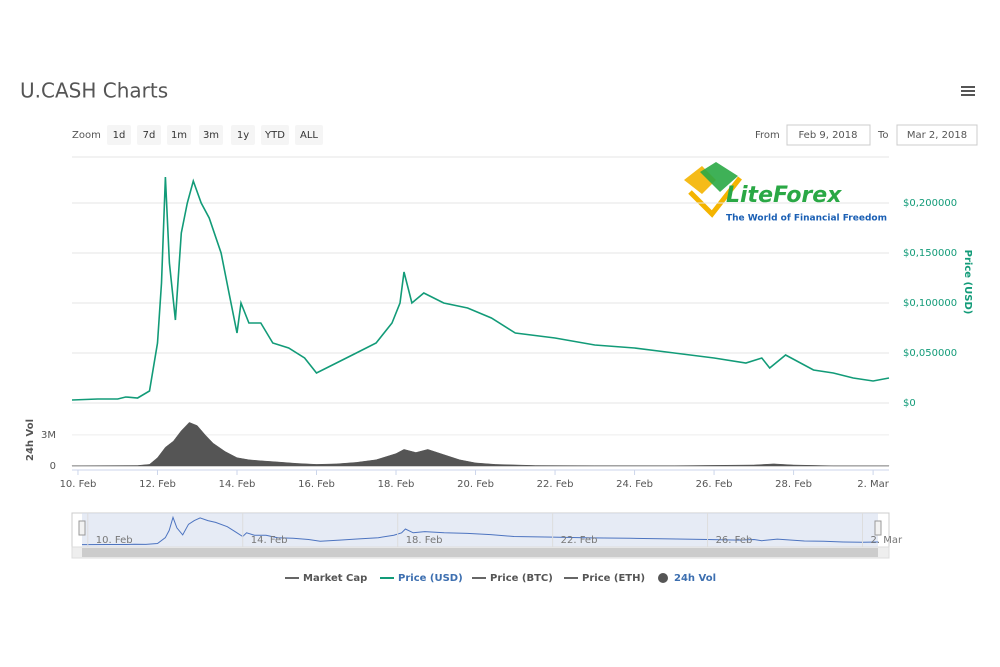 The width and height of the screenshot is (1000, 667). I want to click on chart-title: U.CASH Charts, so click(94, 91).